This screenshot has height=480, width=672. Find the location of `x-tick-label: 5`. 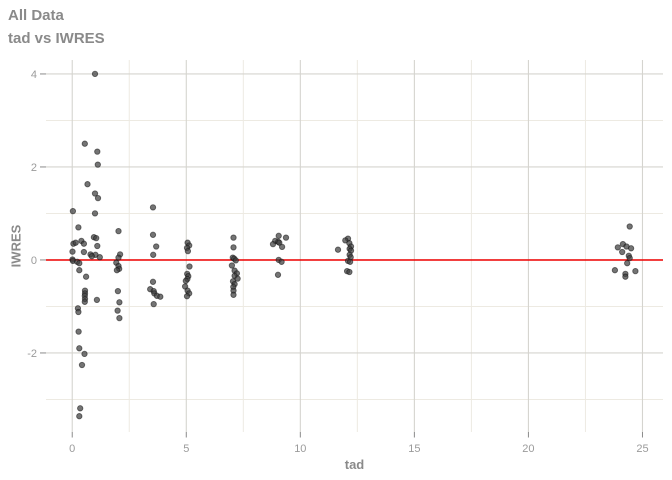

x-tick-label: 5 is located at coordinates (186, 449).